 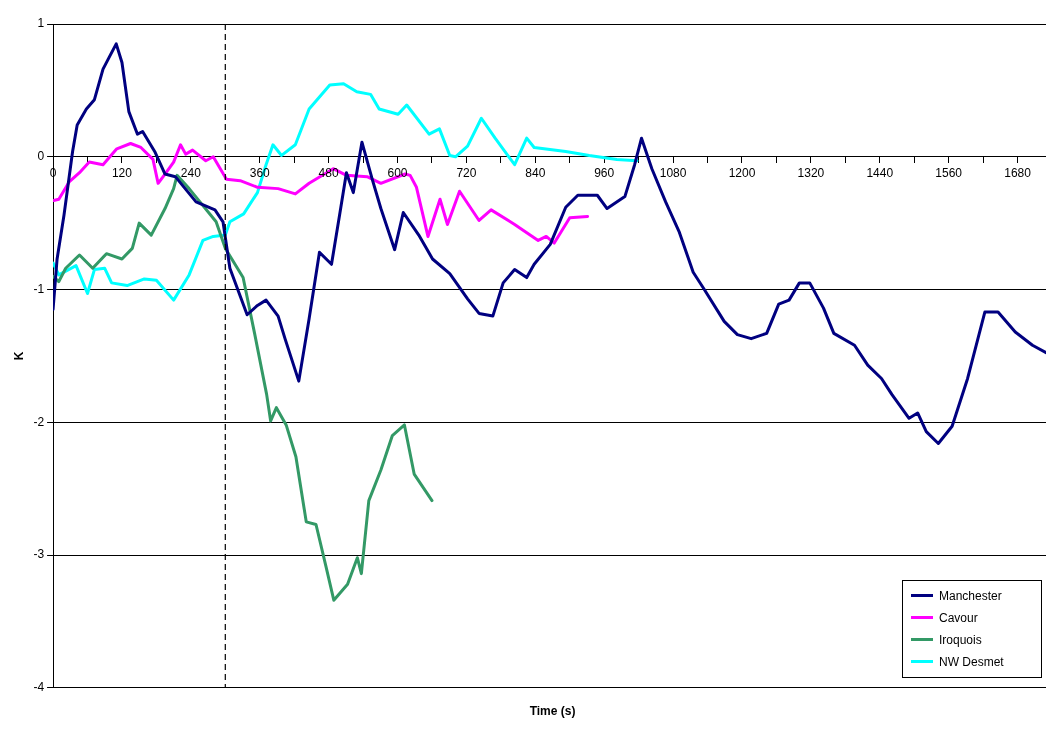 I want to click on x-tick-label: 120, so click(x=122, y=173).